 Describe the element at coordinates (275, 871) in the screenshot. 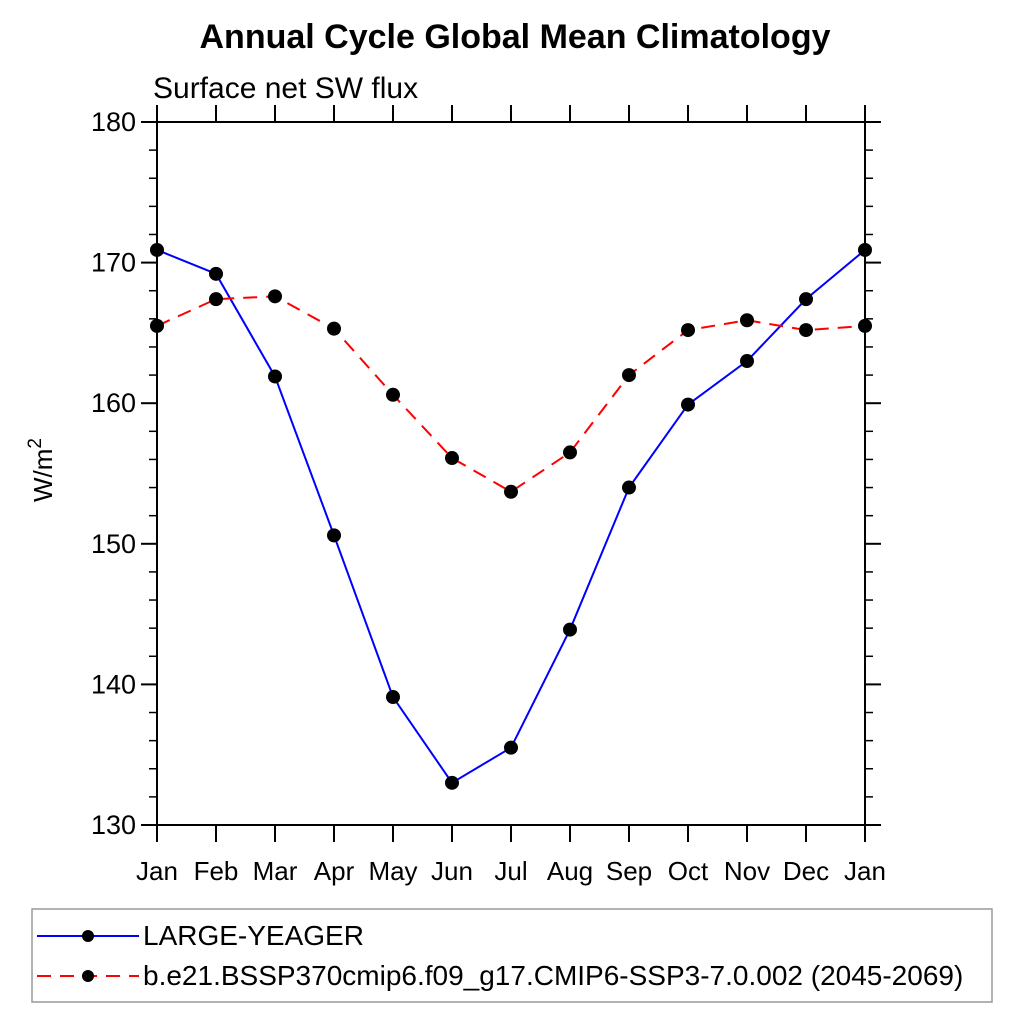

I see `x-tick-label: Mar` at that location.